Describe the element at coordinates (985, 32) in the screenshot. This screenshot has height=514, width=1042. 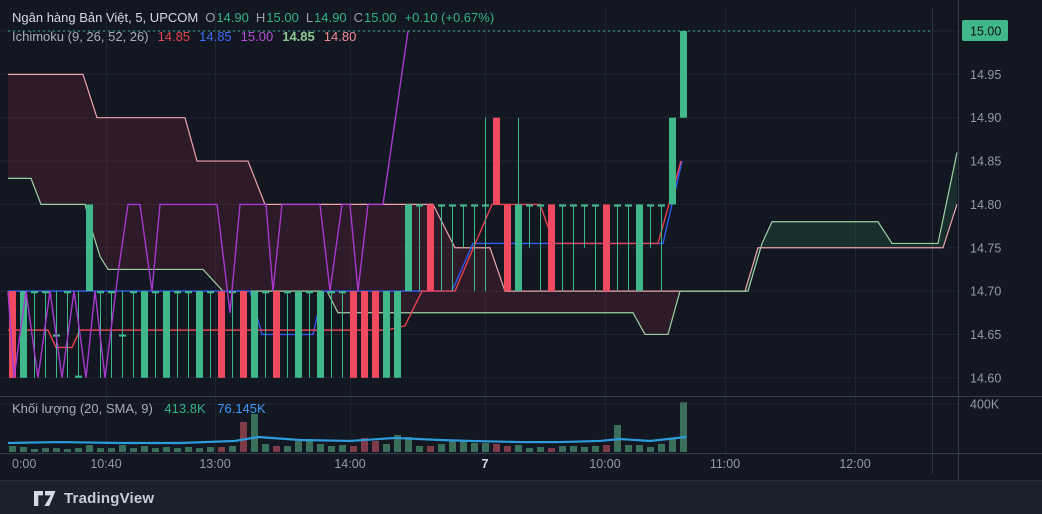
I see `svg-text: 15.00` at that location.